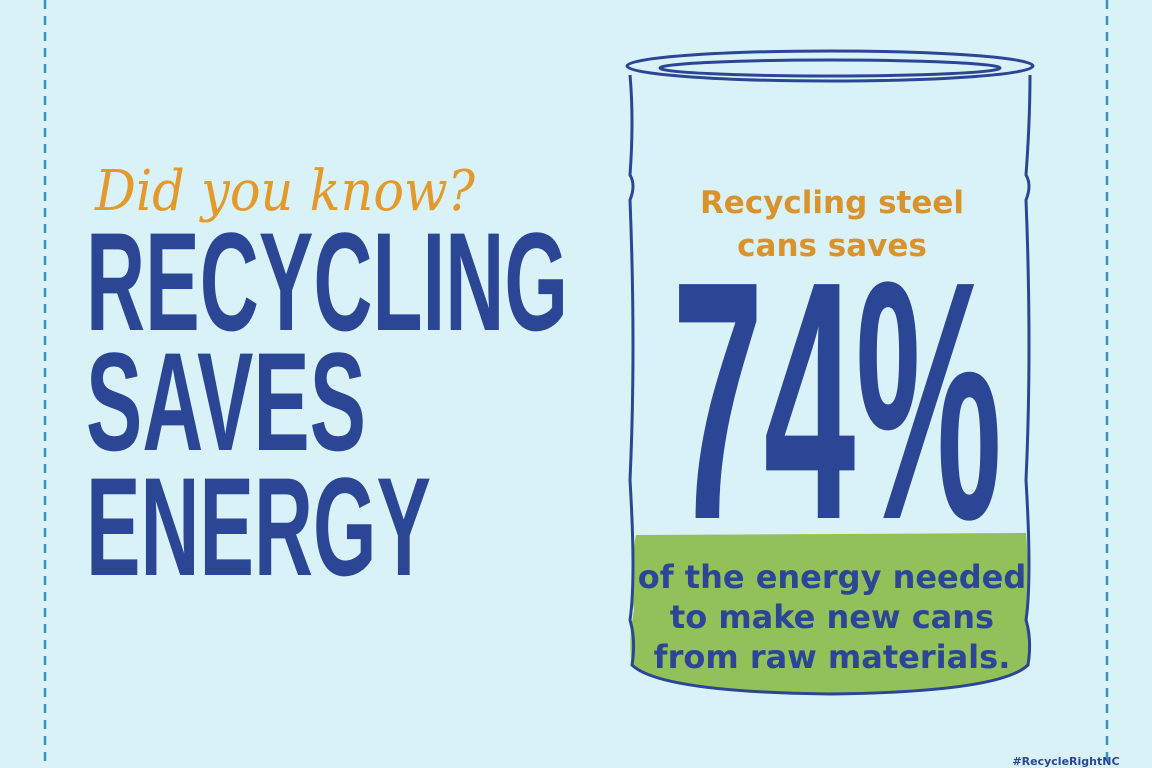  What do you see at coordinates (832, 203) in the screenshot?
I see `can-intro: Recycling steel` at bounding box center [832, 203].